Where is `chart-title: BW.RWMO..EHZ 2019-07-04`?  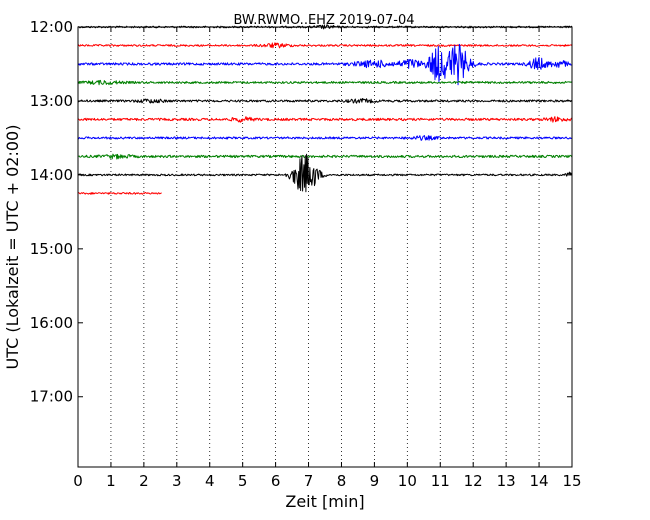 chart-title: BW.RWMO..EHZ 2019-07-04 is located at coordinates (323, 20).